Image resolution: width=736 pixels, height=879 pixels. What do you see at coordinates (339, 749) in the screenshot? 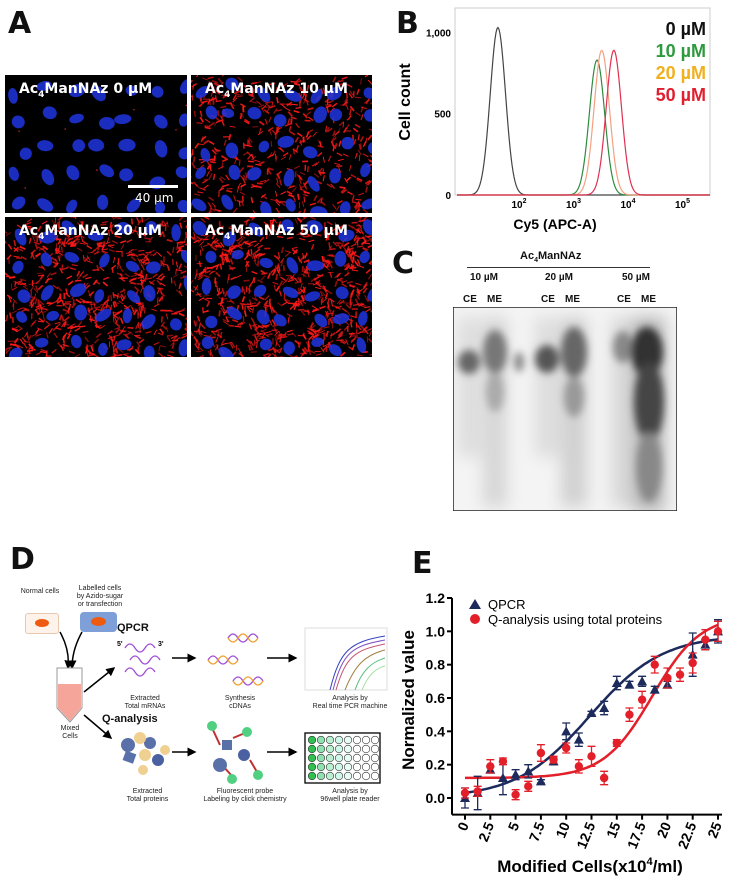
I see `well` at bounding box center [339, 749].